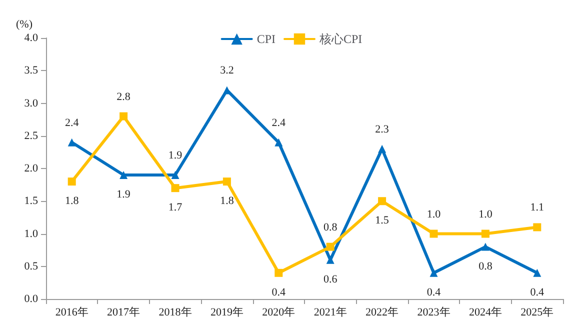 The image size is (583, 335). Describe the element at coordinates (31, 136) in the screenshot. I see `y-tick-label: 2.5` at that location.